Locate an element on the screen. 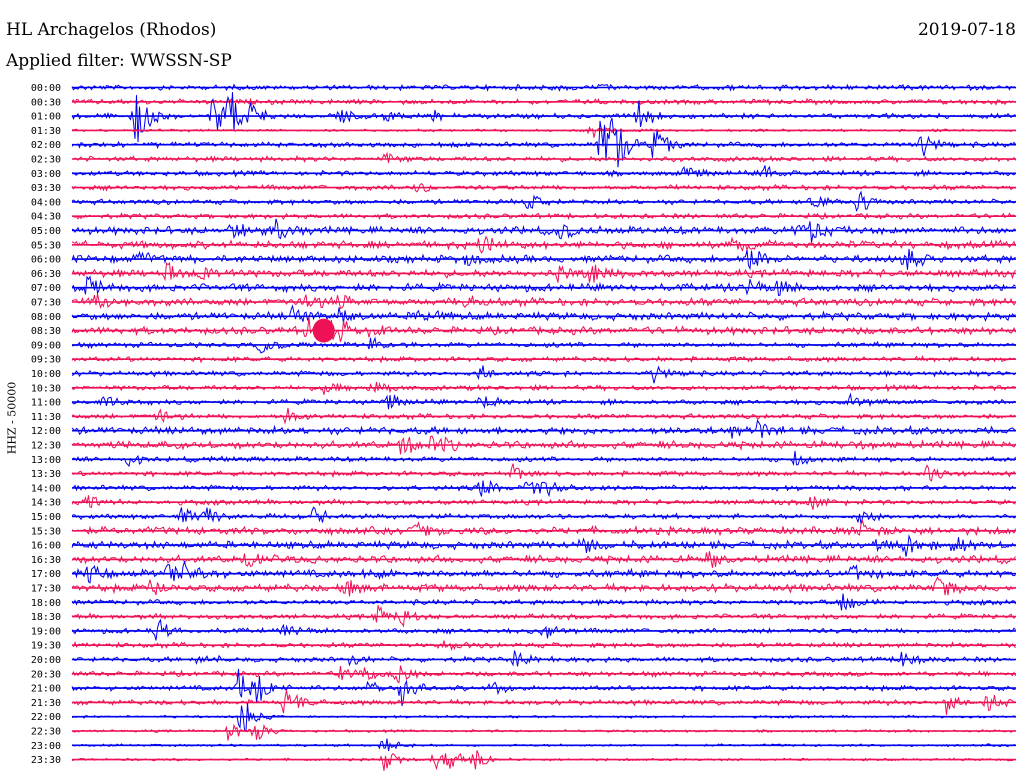 The height and width of the screenshot is (780, 1024). row-label-1200: 12:00 is located at coordinates (46, 431).